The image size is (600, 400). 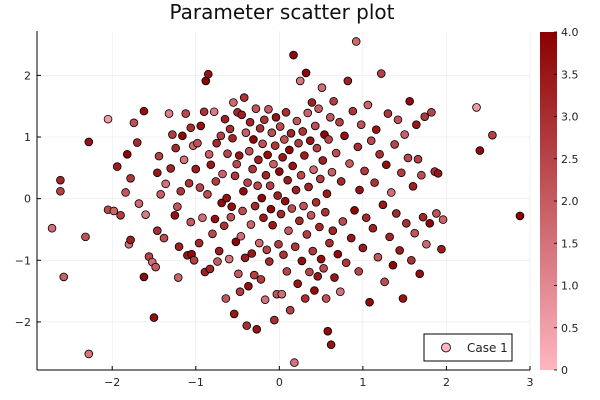 I want to click on legend-marker, so click(x=446, y=347).